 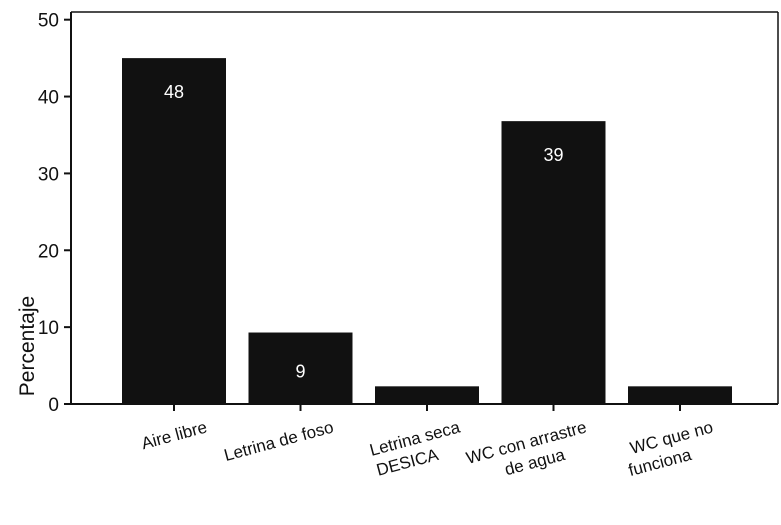 I want to click on y-axis-title: Percentaje, so click(x=27, y=346).